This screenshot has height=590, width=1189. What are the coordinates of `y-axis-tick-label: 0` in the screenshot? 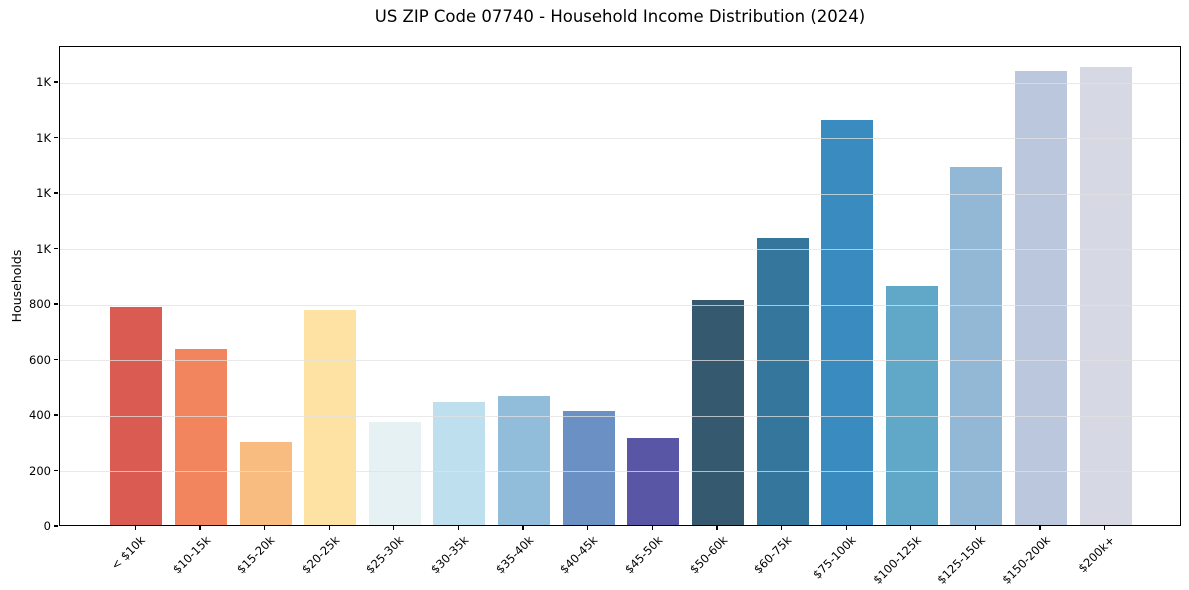 It's located at (47, 526).